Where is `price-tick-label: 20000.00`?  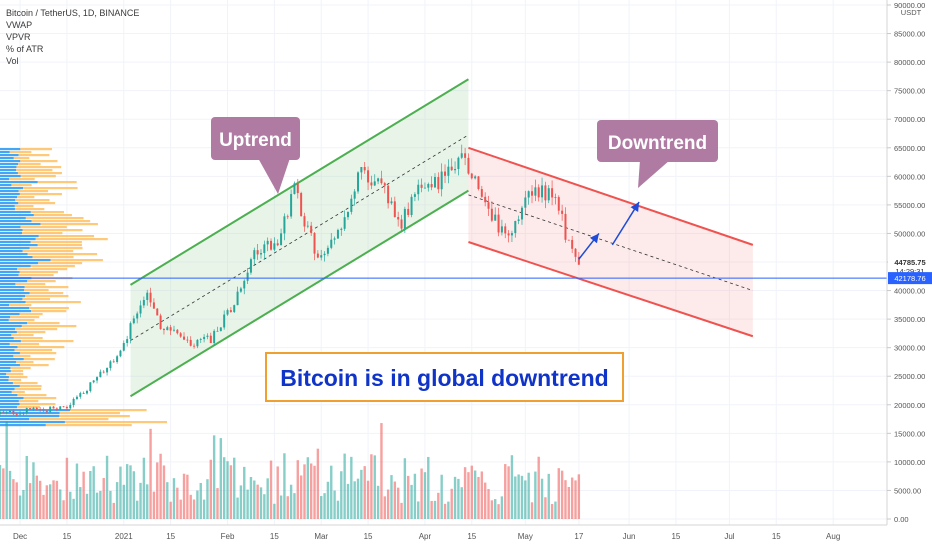
price-tick-label: 20000.00 is located at coordinates (909, 405).